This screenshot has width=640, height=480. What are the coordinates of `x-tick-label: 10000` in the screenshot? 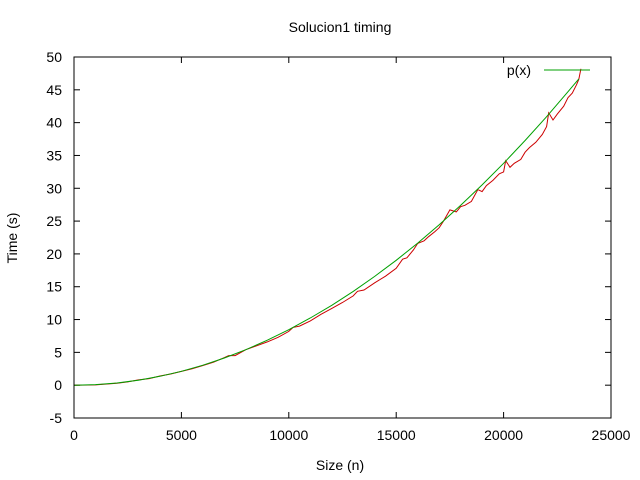 It's located at (288, 435).